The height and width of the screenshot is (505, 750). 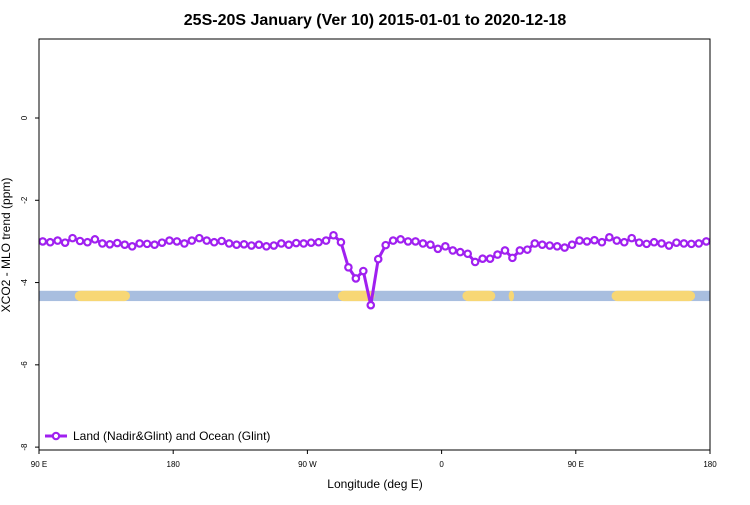 I want to click on y-tick-label: -2, so click(x=24, y=200).